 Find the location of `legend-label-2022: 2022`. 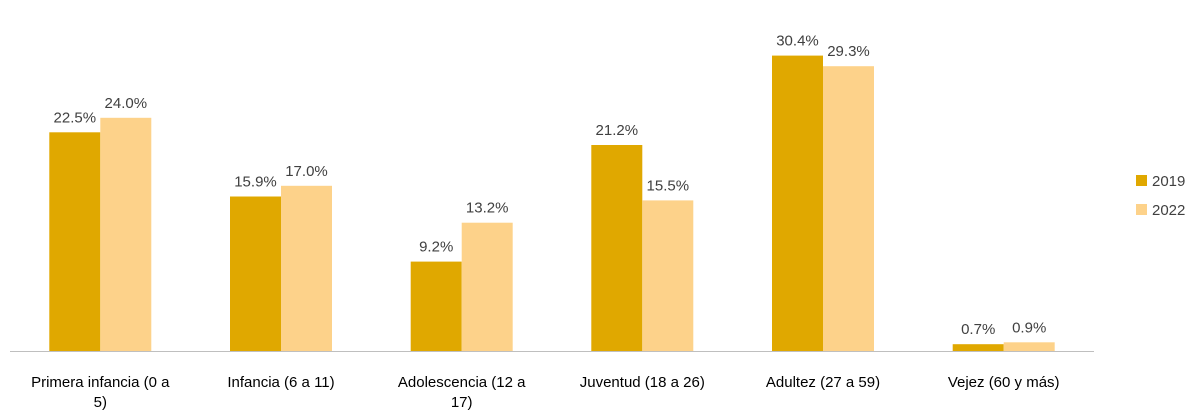

legend-label-2022: 2022 is located at coordinates (1168, 210).